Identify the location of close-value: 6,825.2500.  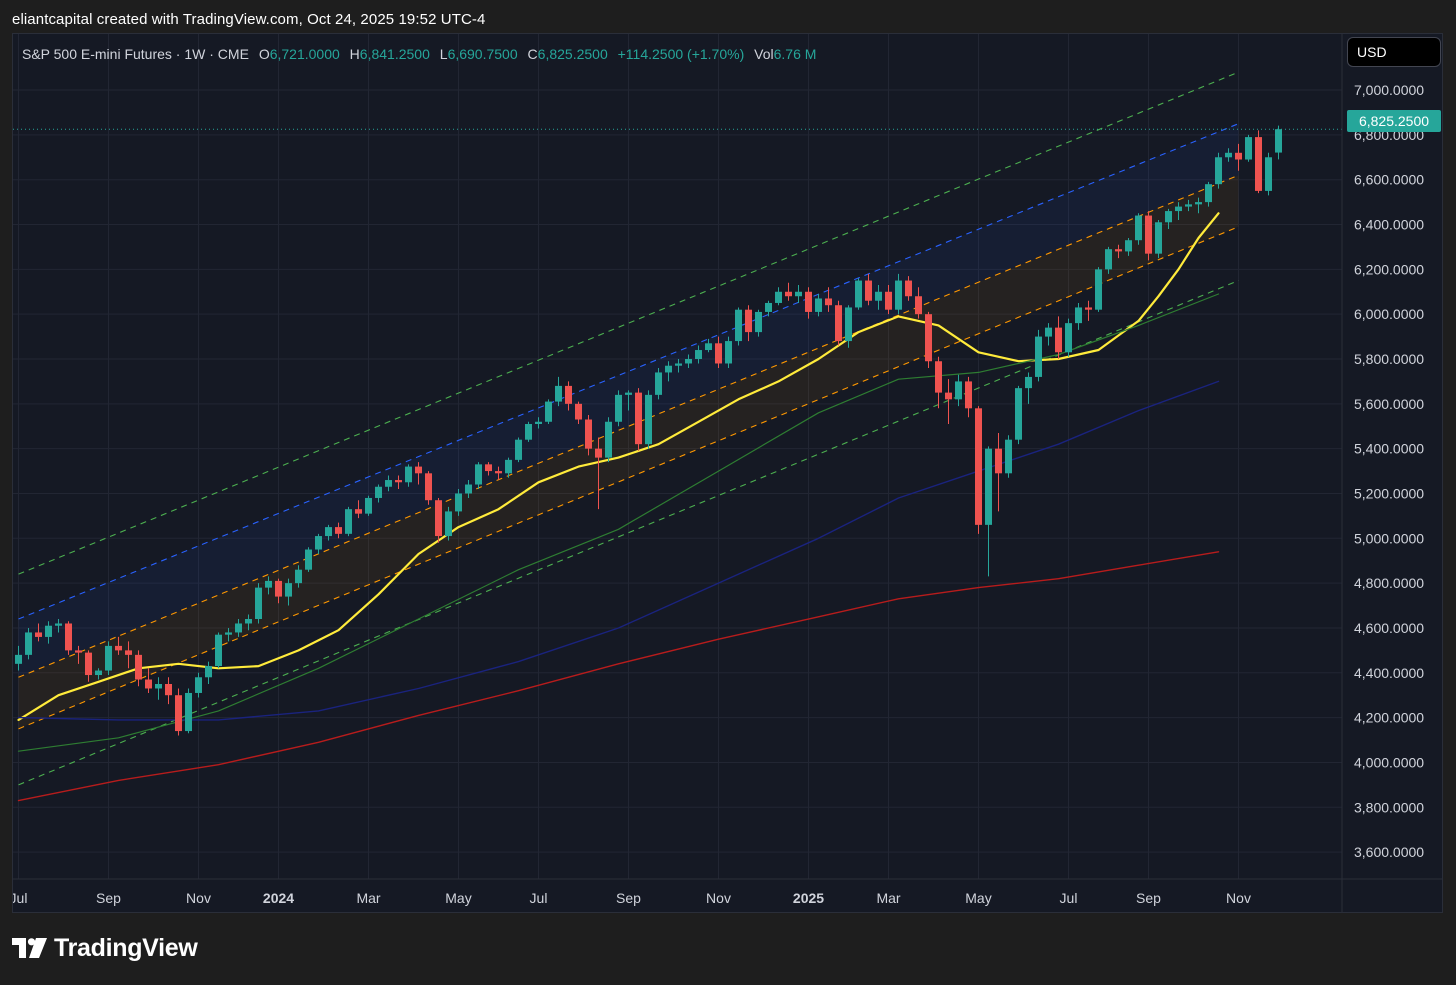
(572, 54).